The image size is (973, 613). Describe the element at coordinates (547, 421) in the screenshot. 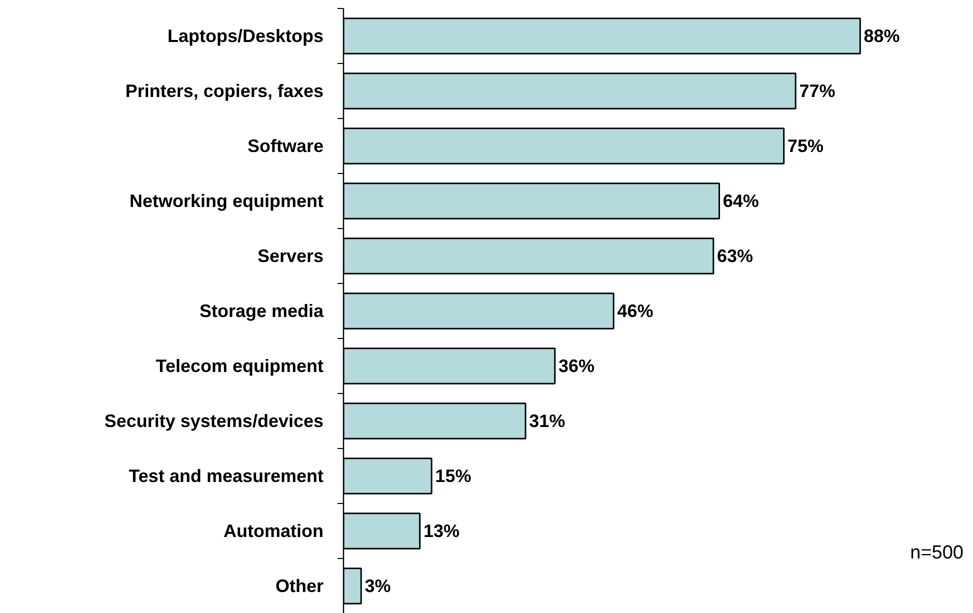

I see `data-label: 31%` at that location.